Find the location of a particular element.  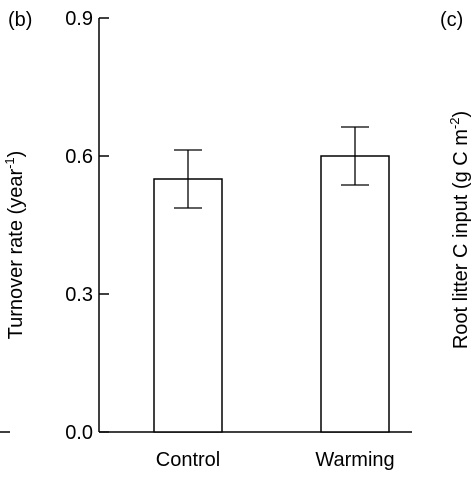

x-tick-label: Warming is located at coordinates (354, 460).